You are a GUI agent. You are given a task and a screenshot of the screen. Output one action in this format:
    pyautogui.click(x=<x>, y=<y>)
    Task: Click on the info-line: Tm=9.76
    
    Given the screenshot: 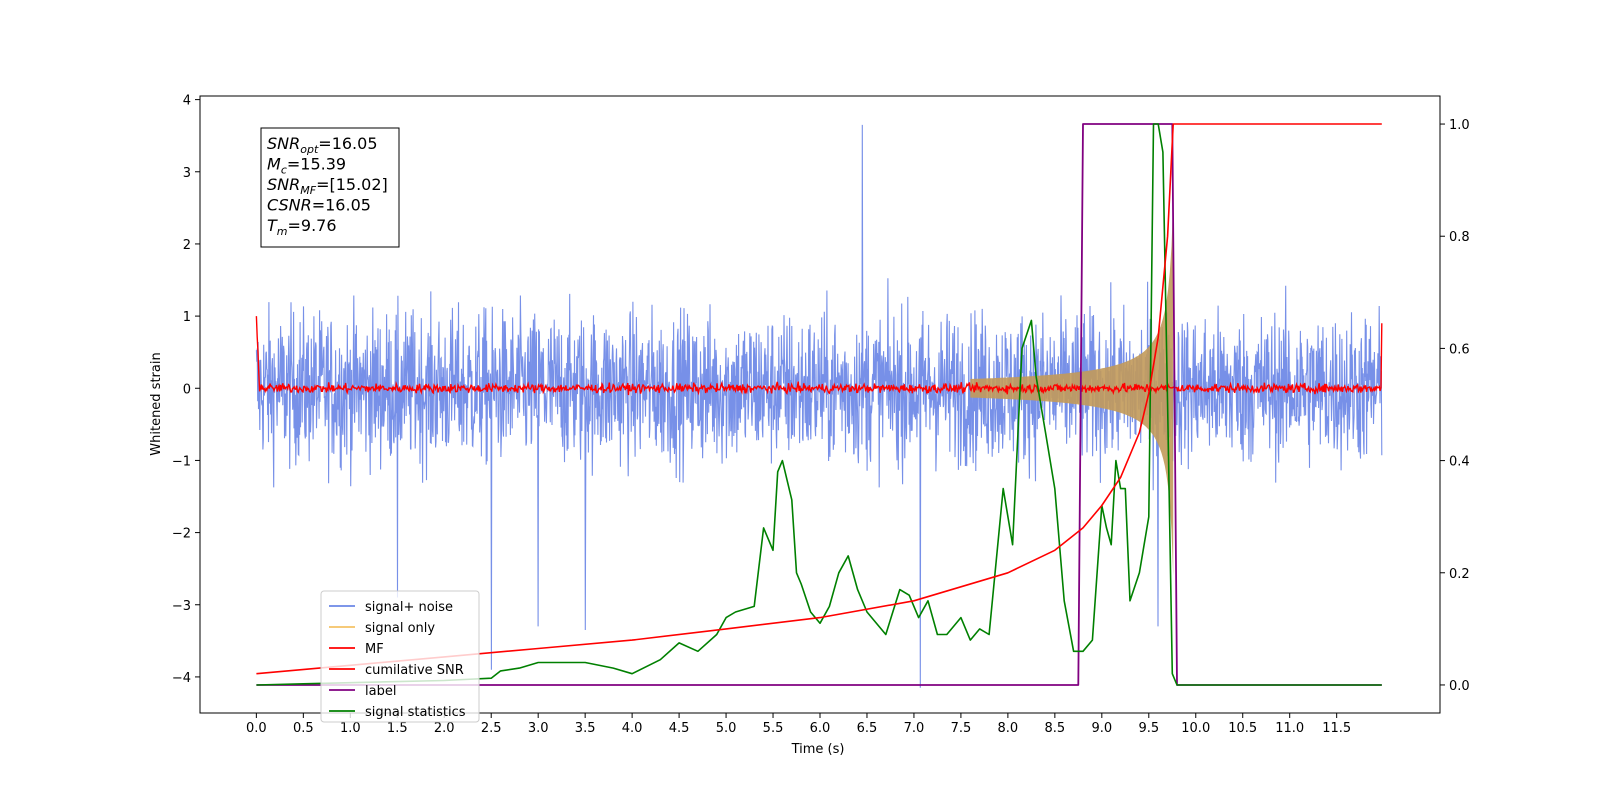 What is the action you would take?
    pyautogui.click(x=302, y=227)
    